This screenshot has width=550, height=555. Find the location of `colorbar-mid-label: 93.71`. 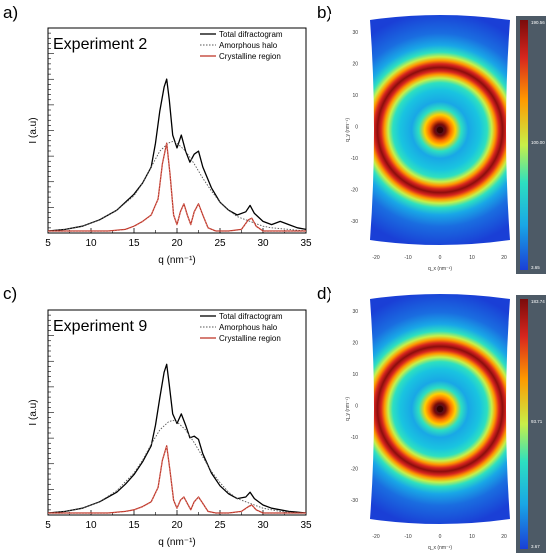

colorbar-mid-label: 93.71 is located at coordinates (537, 421).